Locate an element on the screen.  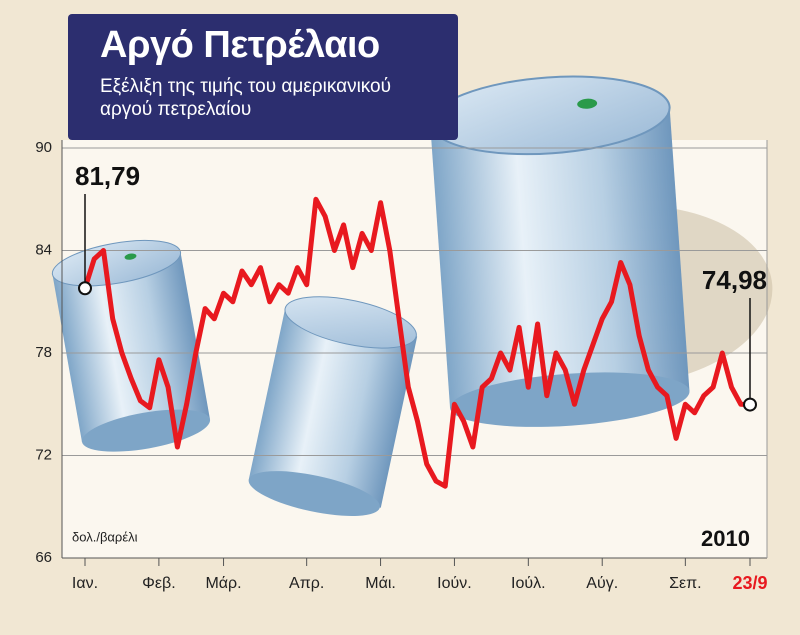
y-tick-label: 84 is located at coordinates (43, 249).